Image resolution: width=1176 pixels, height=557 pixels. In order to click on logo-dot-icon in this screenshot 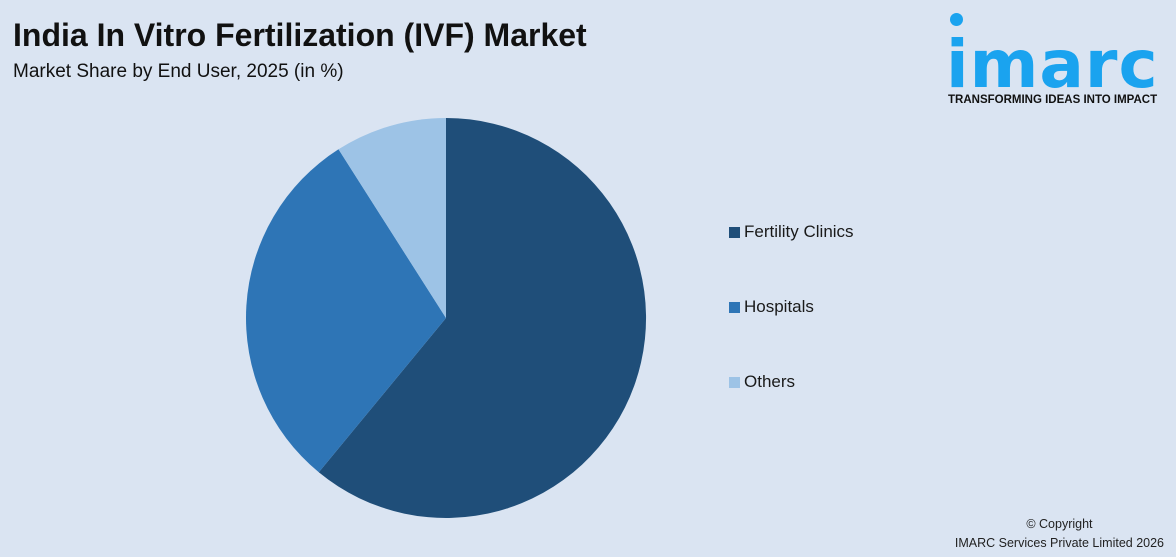, I will do `click(956, 19)`.